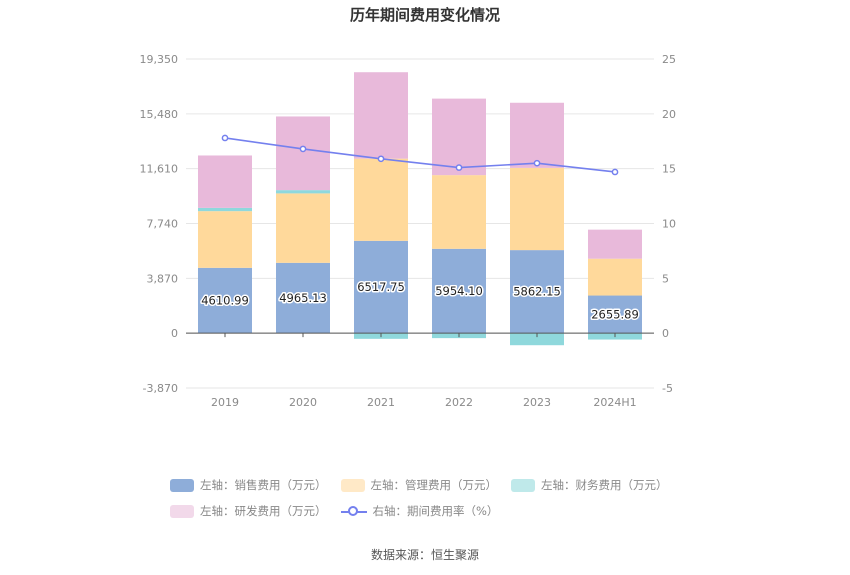 The image size is (850, 575). I want to click on right-tick-label: 0, so click(665, 333).